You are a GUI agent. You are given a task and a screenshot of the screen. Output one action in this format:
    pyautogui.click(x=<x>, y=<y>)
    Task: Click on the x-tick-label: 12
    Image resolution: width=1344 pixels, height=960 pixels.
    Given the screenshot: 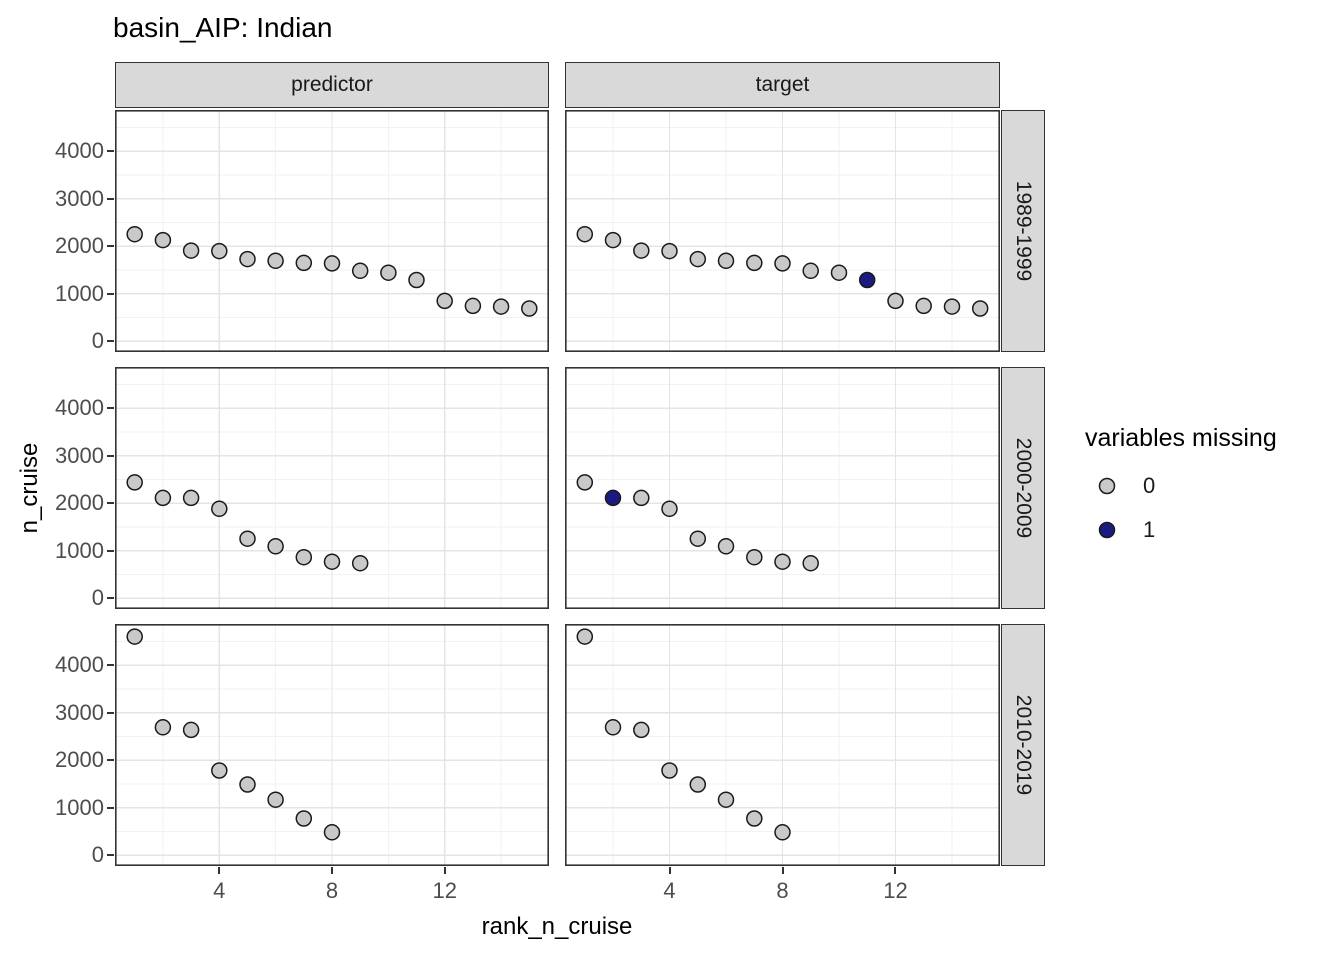 What is the action you would take?
    pyautogui.click(x=895, y=890)
    